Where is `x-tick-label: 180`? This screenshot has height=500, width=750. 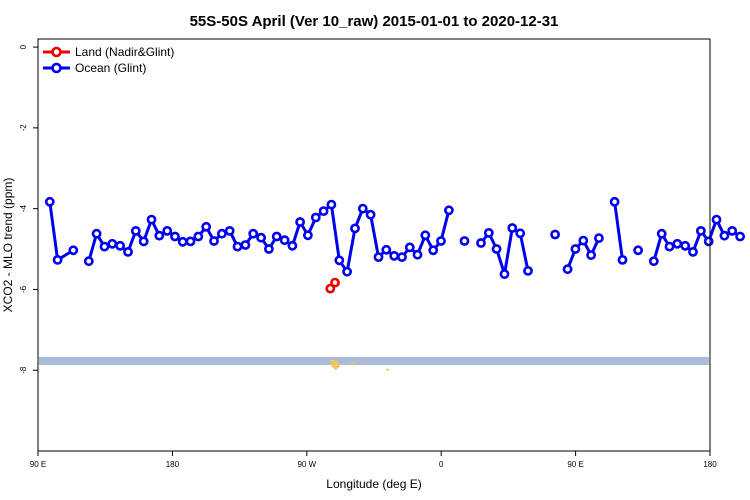 x-tick-label: 180 is located at coordinates (710, 464).